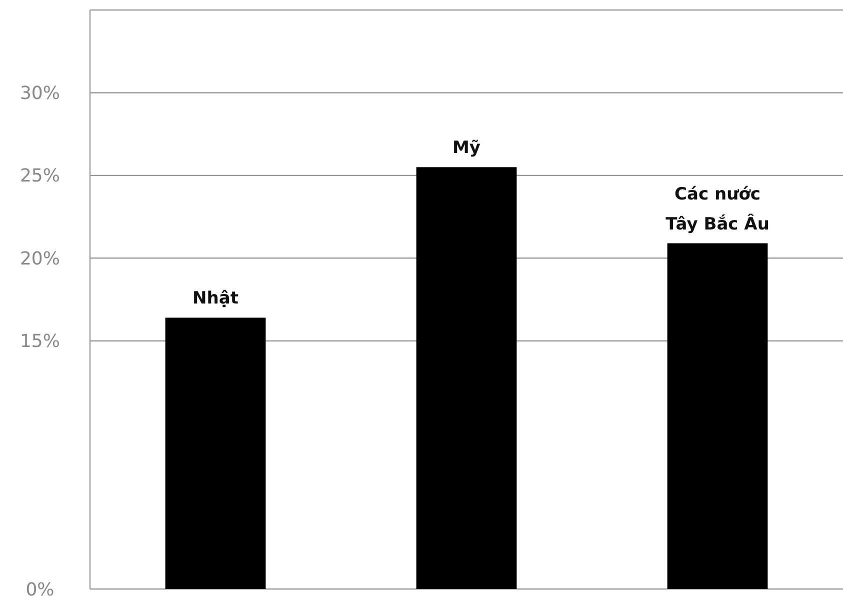 The height and width of the screenshot is (601, 843). What do you see at coordinates (215, 298) in the screenshot?
I see `x-tick-label: Nhật` at bounding box center [215, 298].